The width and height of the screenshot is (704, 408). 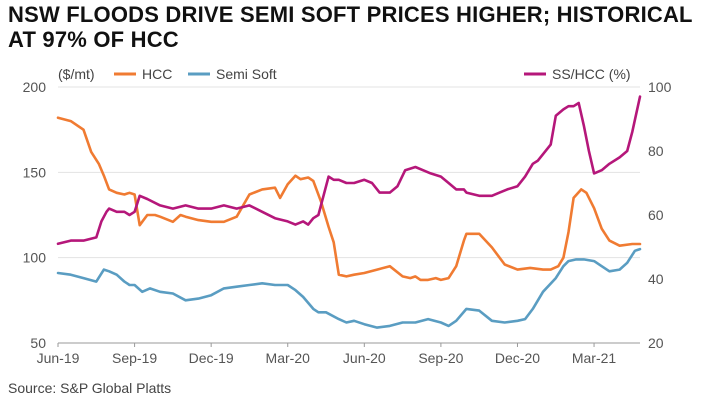 I want to click on right-axis-tick-label: 80, so click(x=656, y=151).